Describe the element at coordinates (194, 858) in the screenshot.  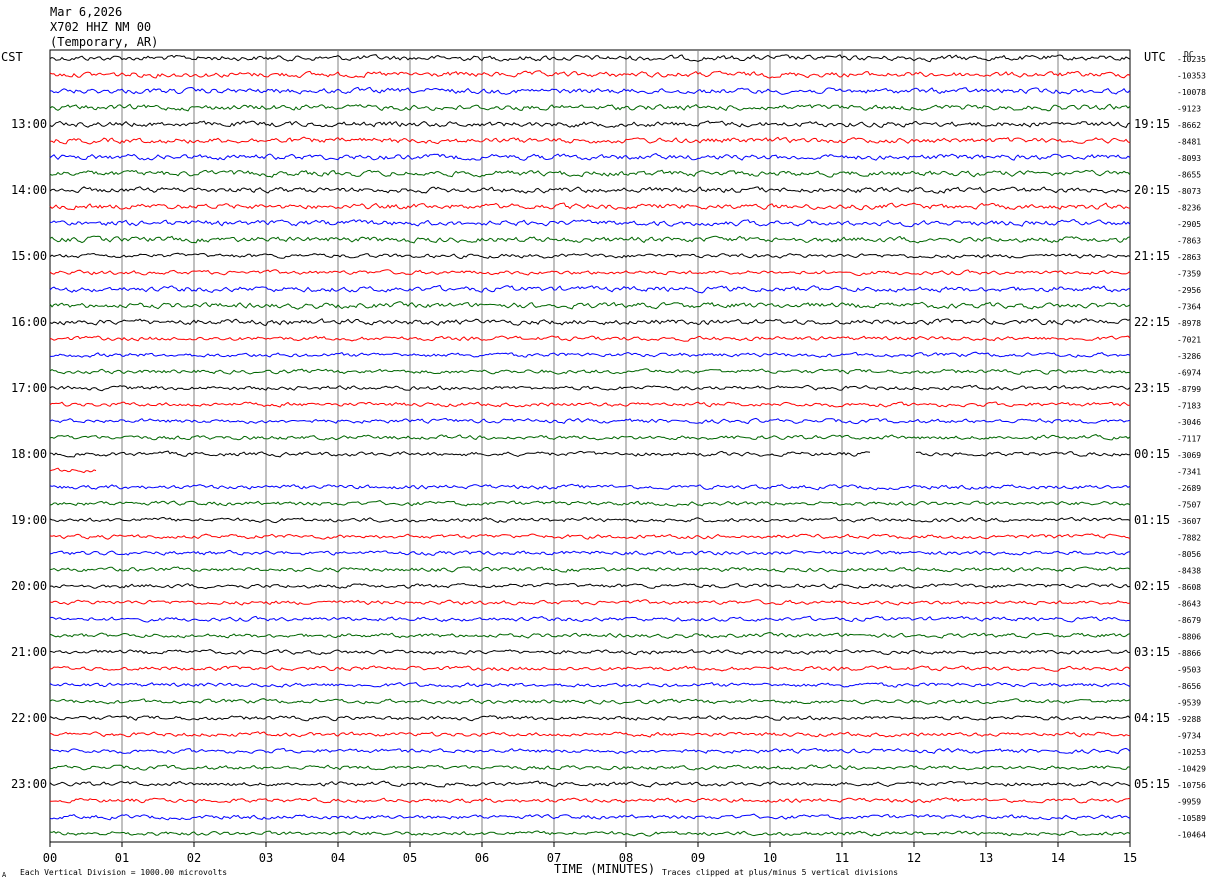
I see `x-tick-label: 02` at that location.